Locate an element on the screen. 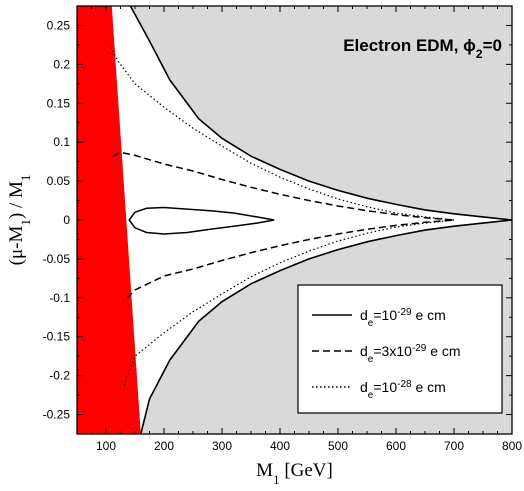 The height and width of the screenshot is (491, 524). y-tick-label: -0.15 is located at coordinates (57, 337).